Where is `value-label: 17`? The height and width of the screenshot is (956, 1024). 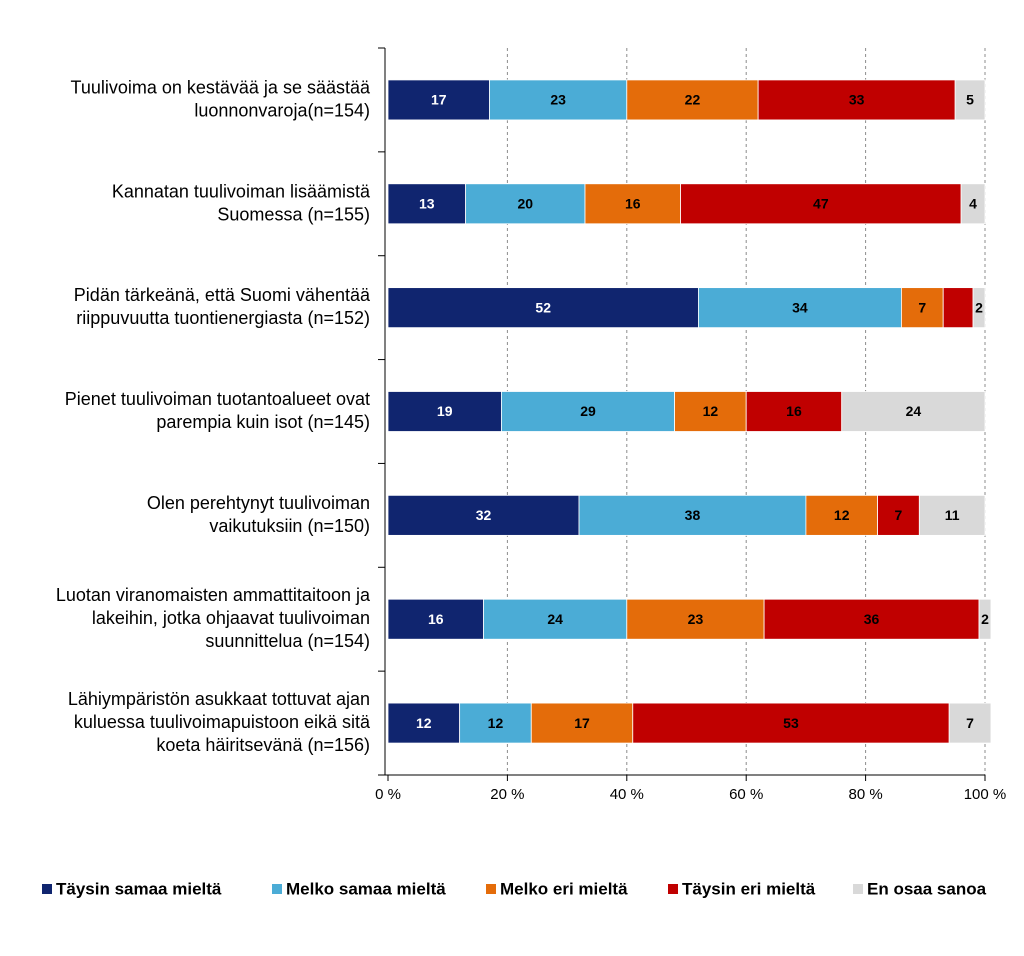
value-label: 17 is located at coordinates (439, 100).